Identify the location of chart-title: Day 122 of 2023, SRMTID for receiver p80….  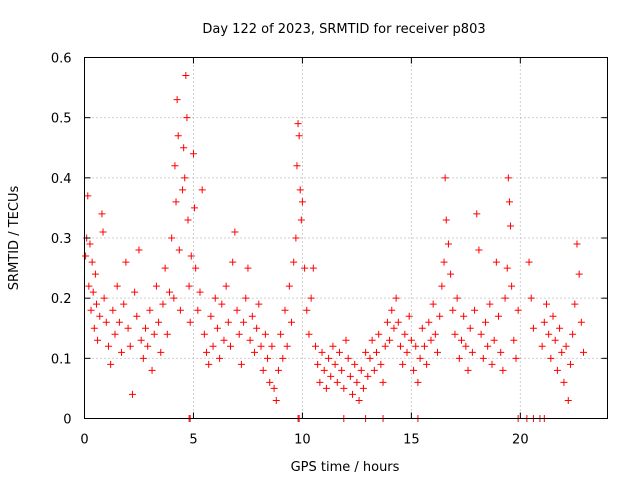
(343, 29).